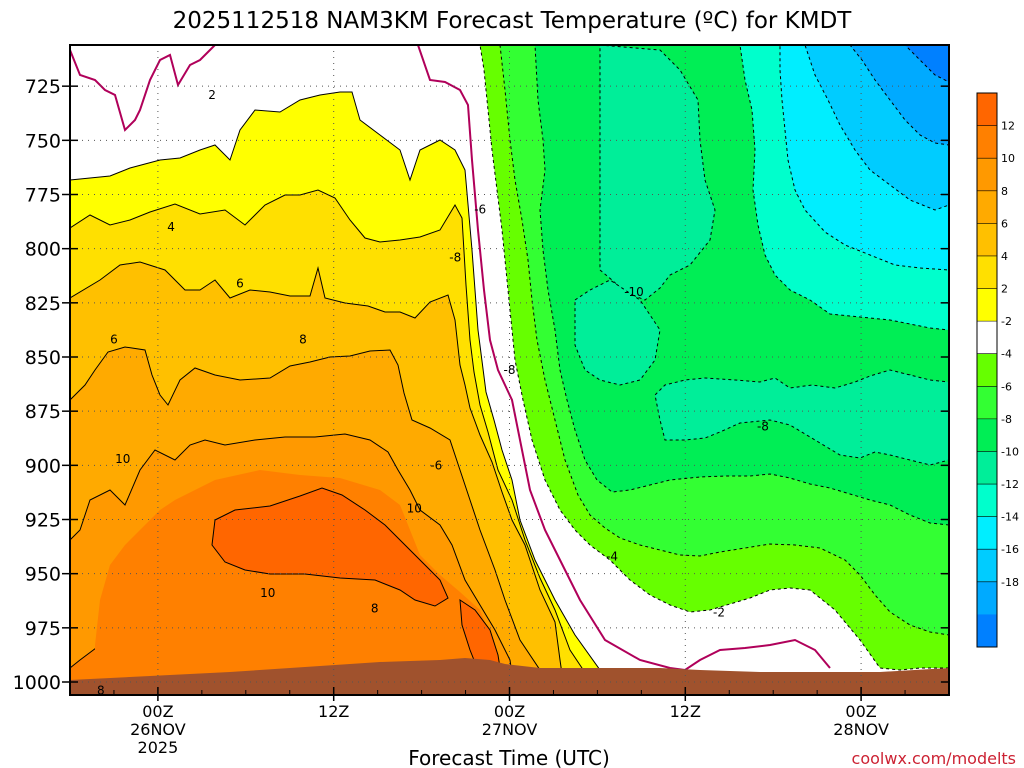 This screenshot has height=768, width=1024. What do you see at coordinates (330, 547) in the screenshot?
I see `band-12plus` at bounding box center [330, 547].